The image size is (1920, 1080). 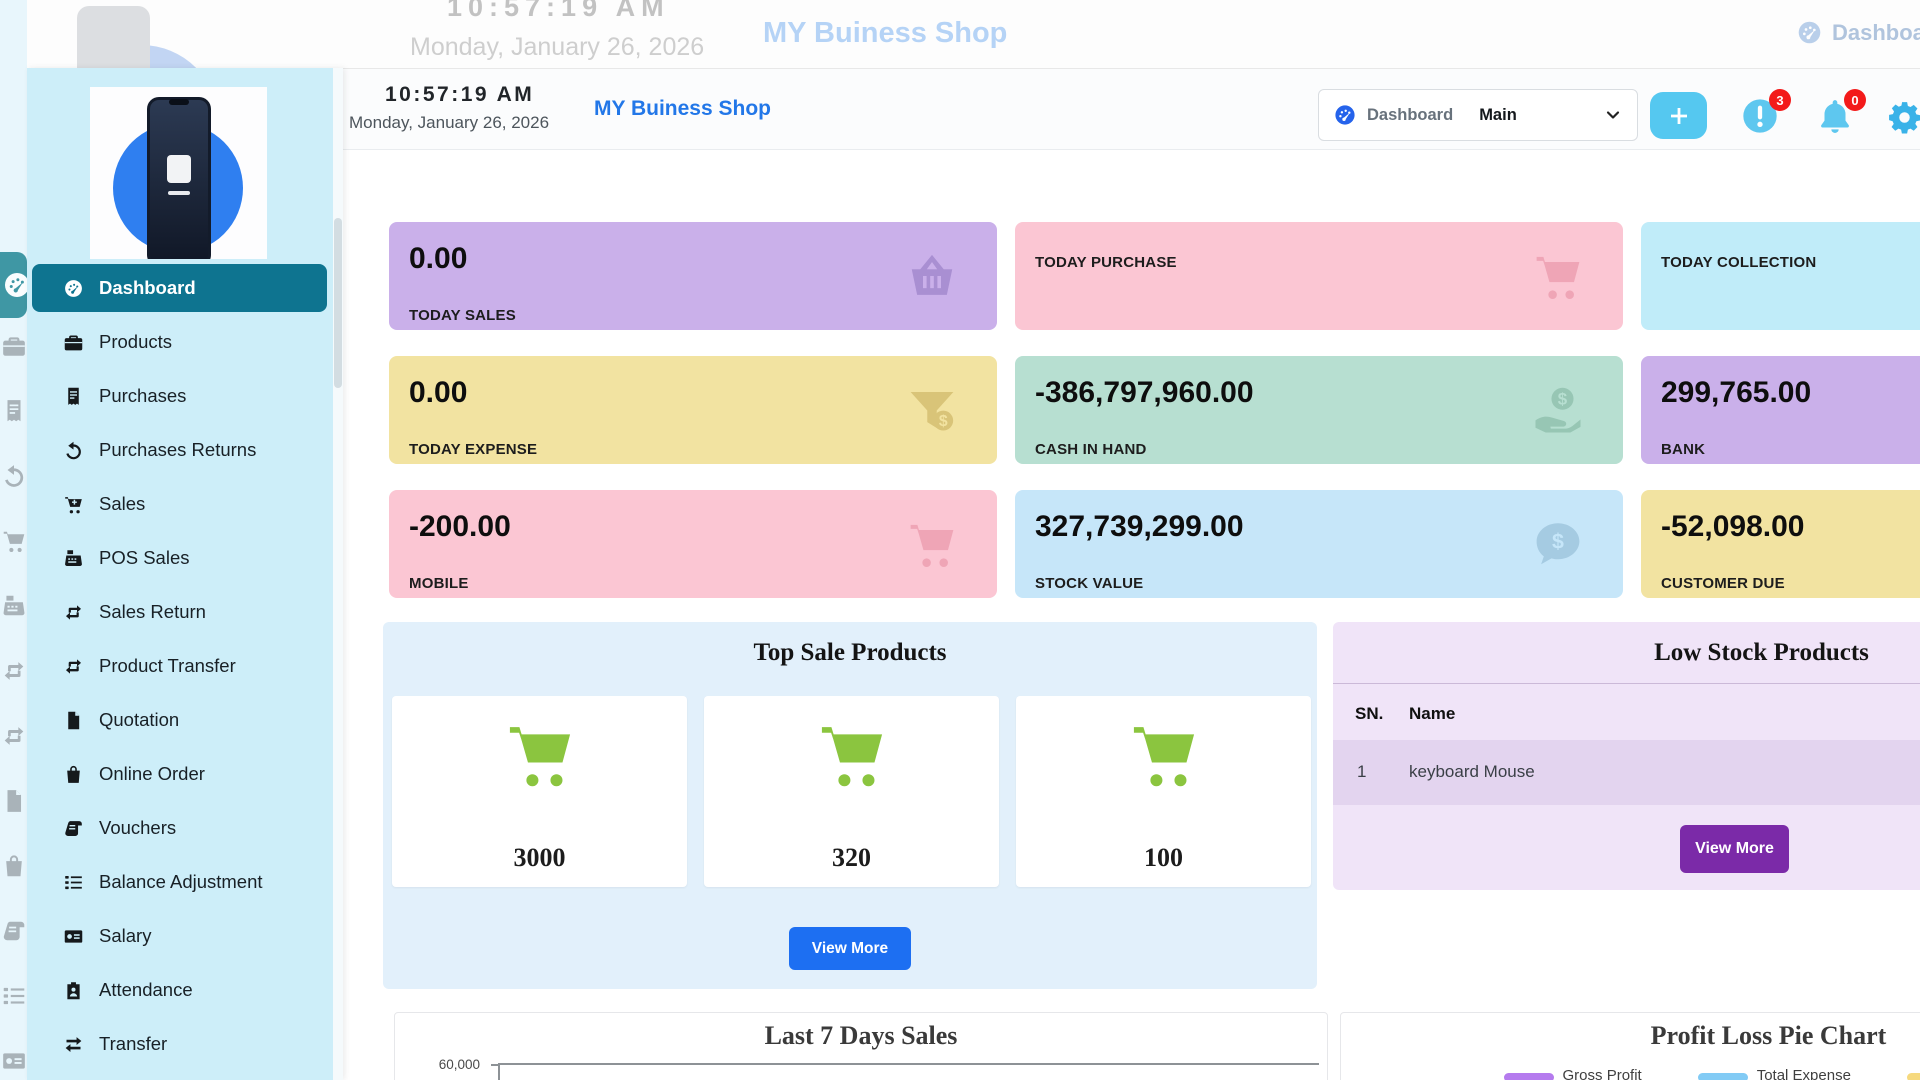 I want to click on sidebar-item-label: POS Sales, so click(x=144, y=557).